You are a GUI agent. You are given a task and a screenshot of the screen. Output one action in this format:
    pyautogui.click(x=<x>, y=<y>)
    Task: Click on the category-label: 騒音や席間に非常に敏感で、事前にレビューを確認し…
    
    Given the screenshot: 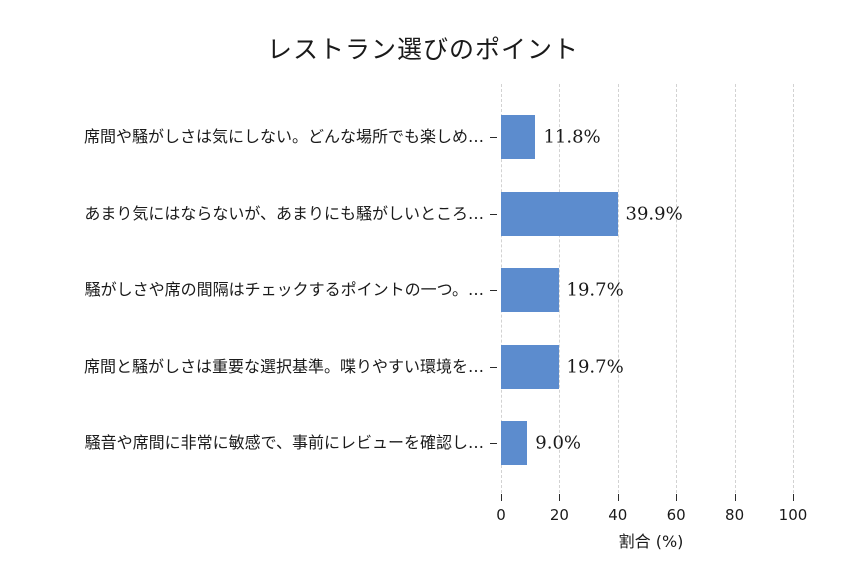 What is the action you would take?
    pyautogui.click(x=284, y=442)
    